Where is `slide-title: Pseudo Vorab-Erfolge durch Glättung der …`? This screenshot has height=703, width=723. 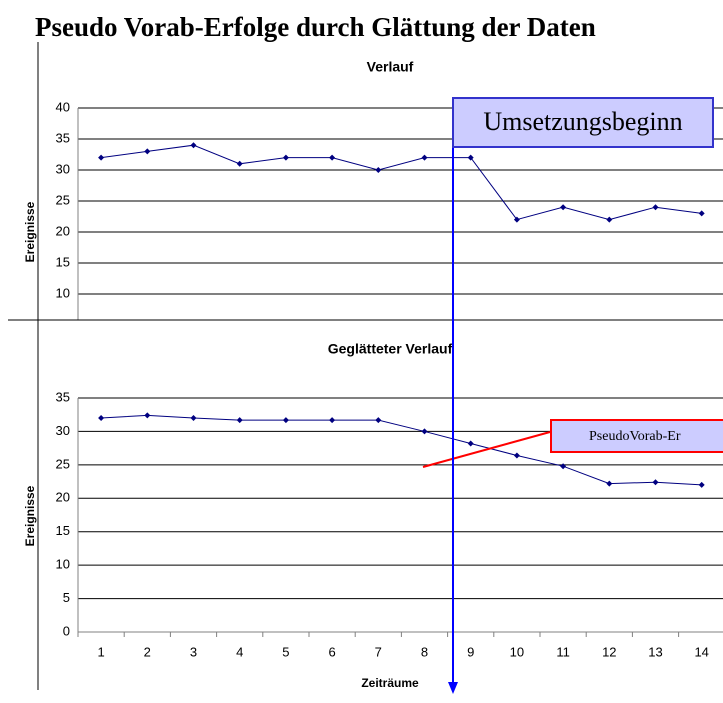 slide-title: Pseudo Vorab-Erfolge durch Glättung der … is located at coordinates (315, 27).